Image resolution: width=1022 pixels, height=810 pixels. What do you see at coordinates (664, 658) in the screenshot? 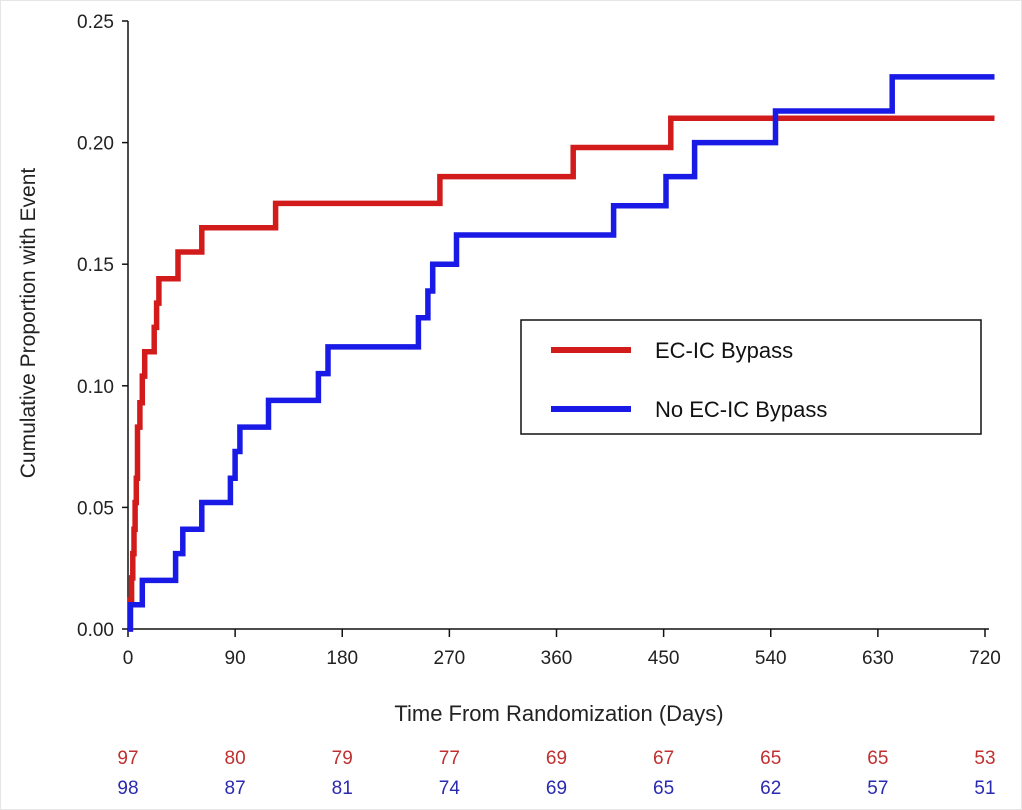
I see `x-tick-label: 450` at bounding box center [664, 658].